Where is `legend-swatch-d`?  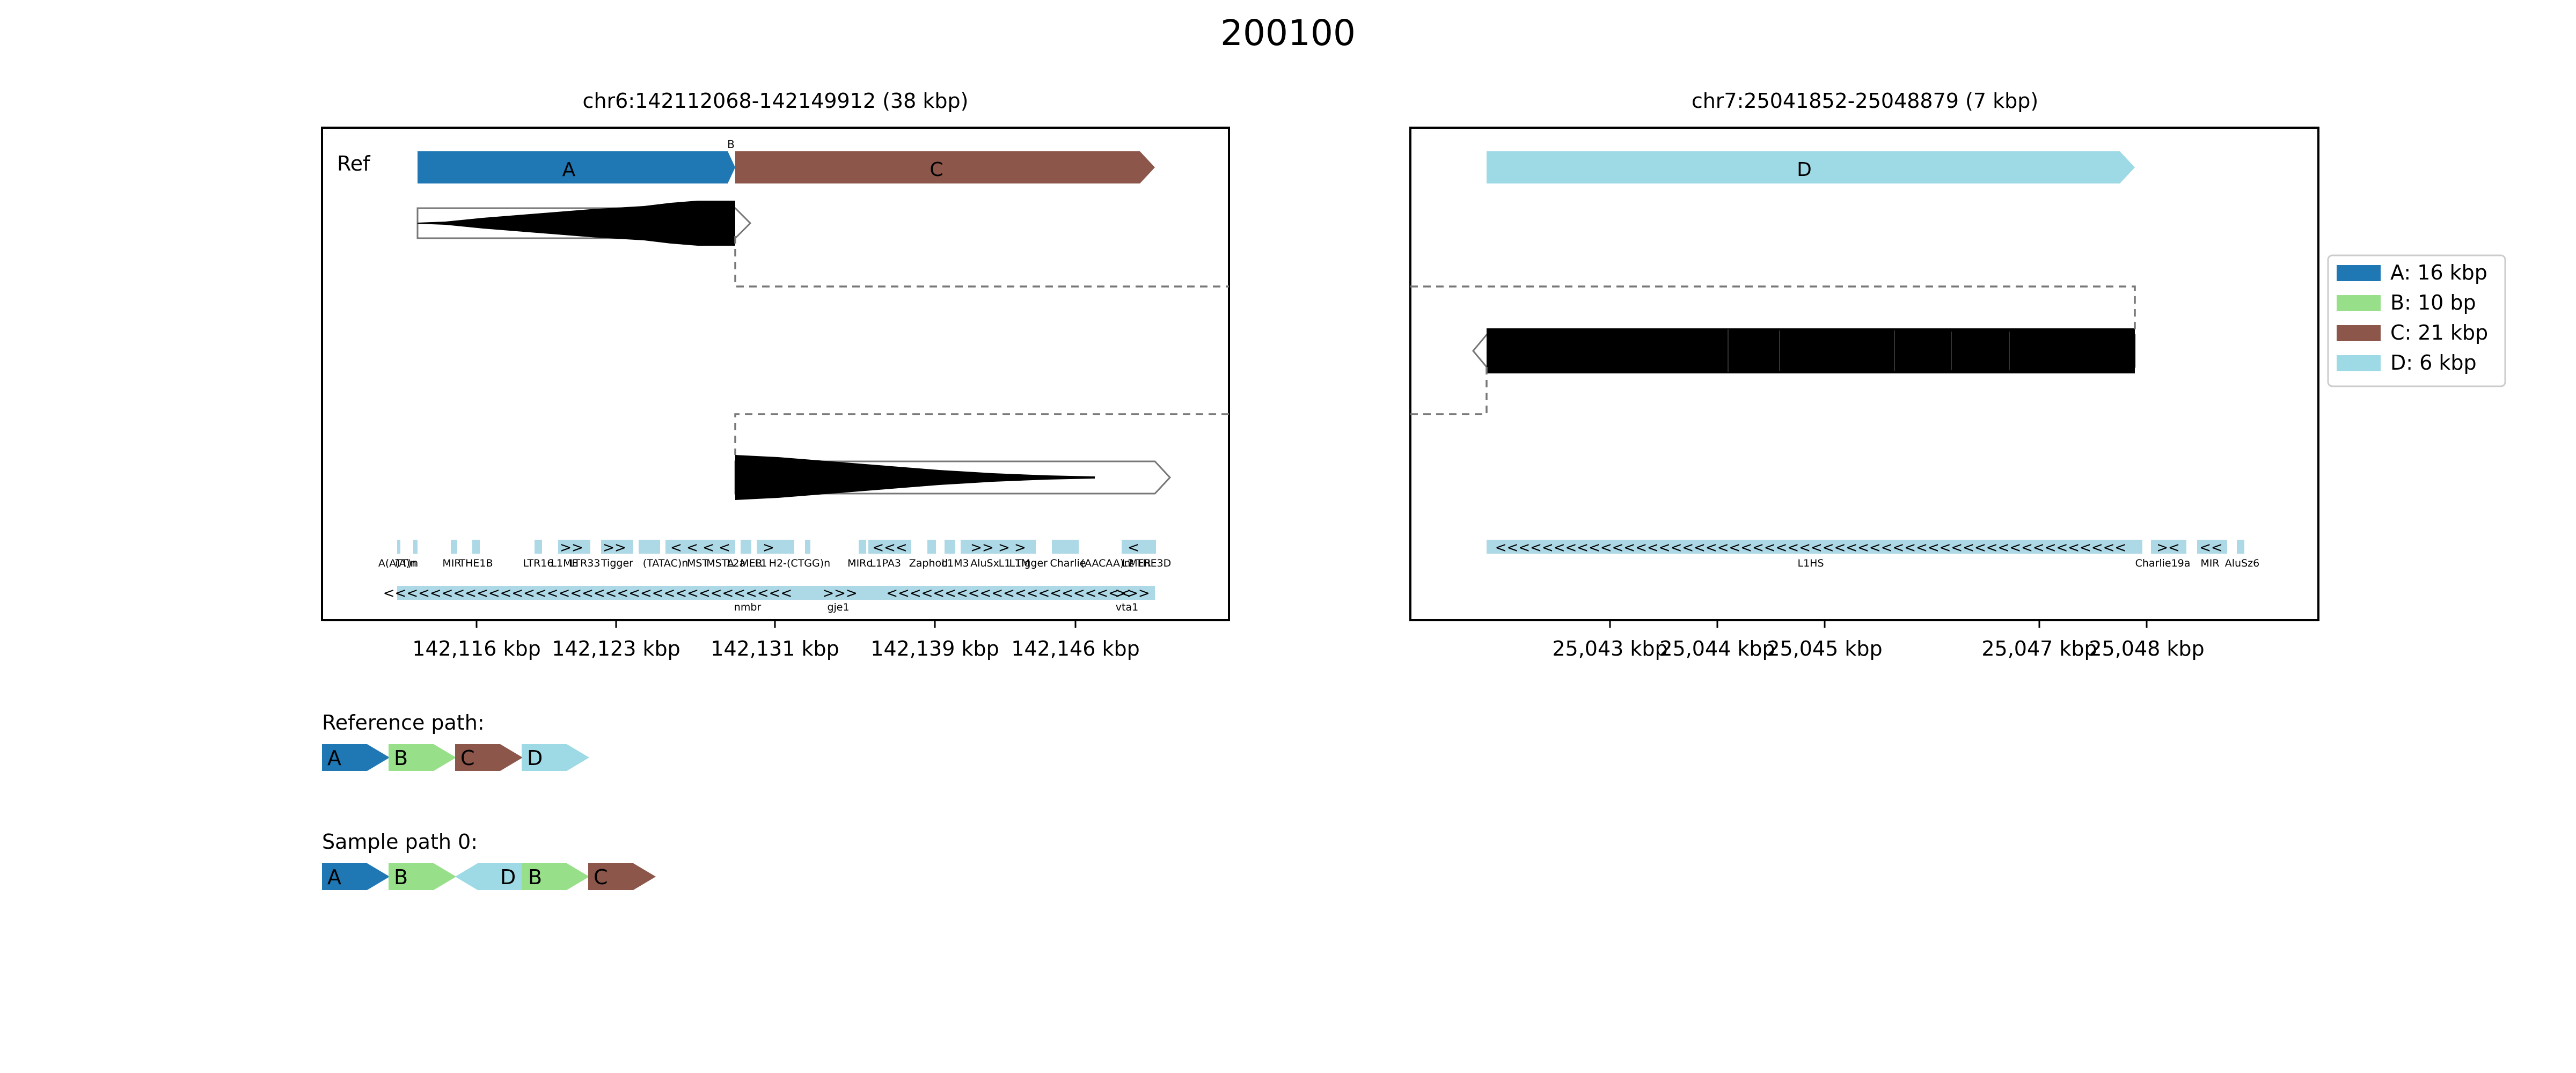
legend-swatch-d is located at coordinates (2359, 363).